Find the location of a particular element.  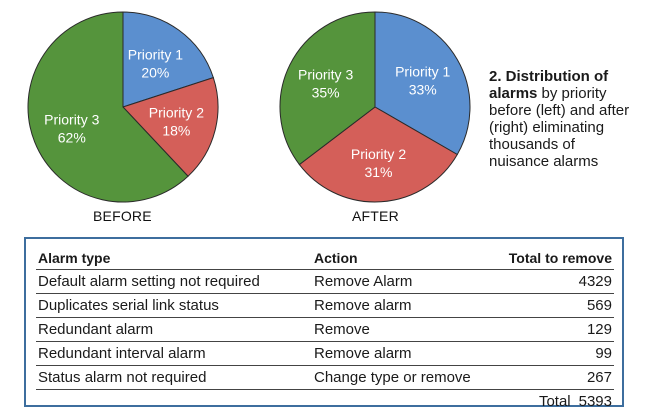

cell-alarm-type: Duplicates serial link status is located at coordinates (174, 305).